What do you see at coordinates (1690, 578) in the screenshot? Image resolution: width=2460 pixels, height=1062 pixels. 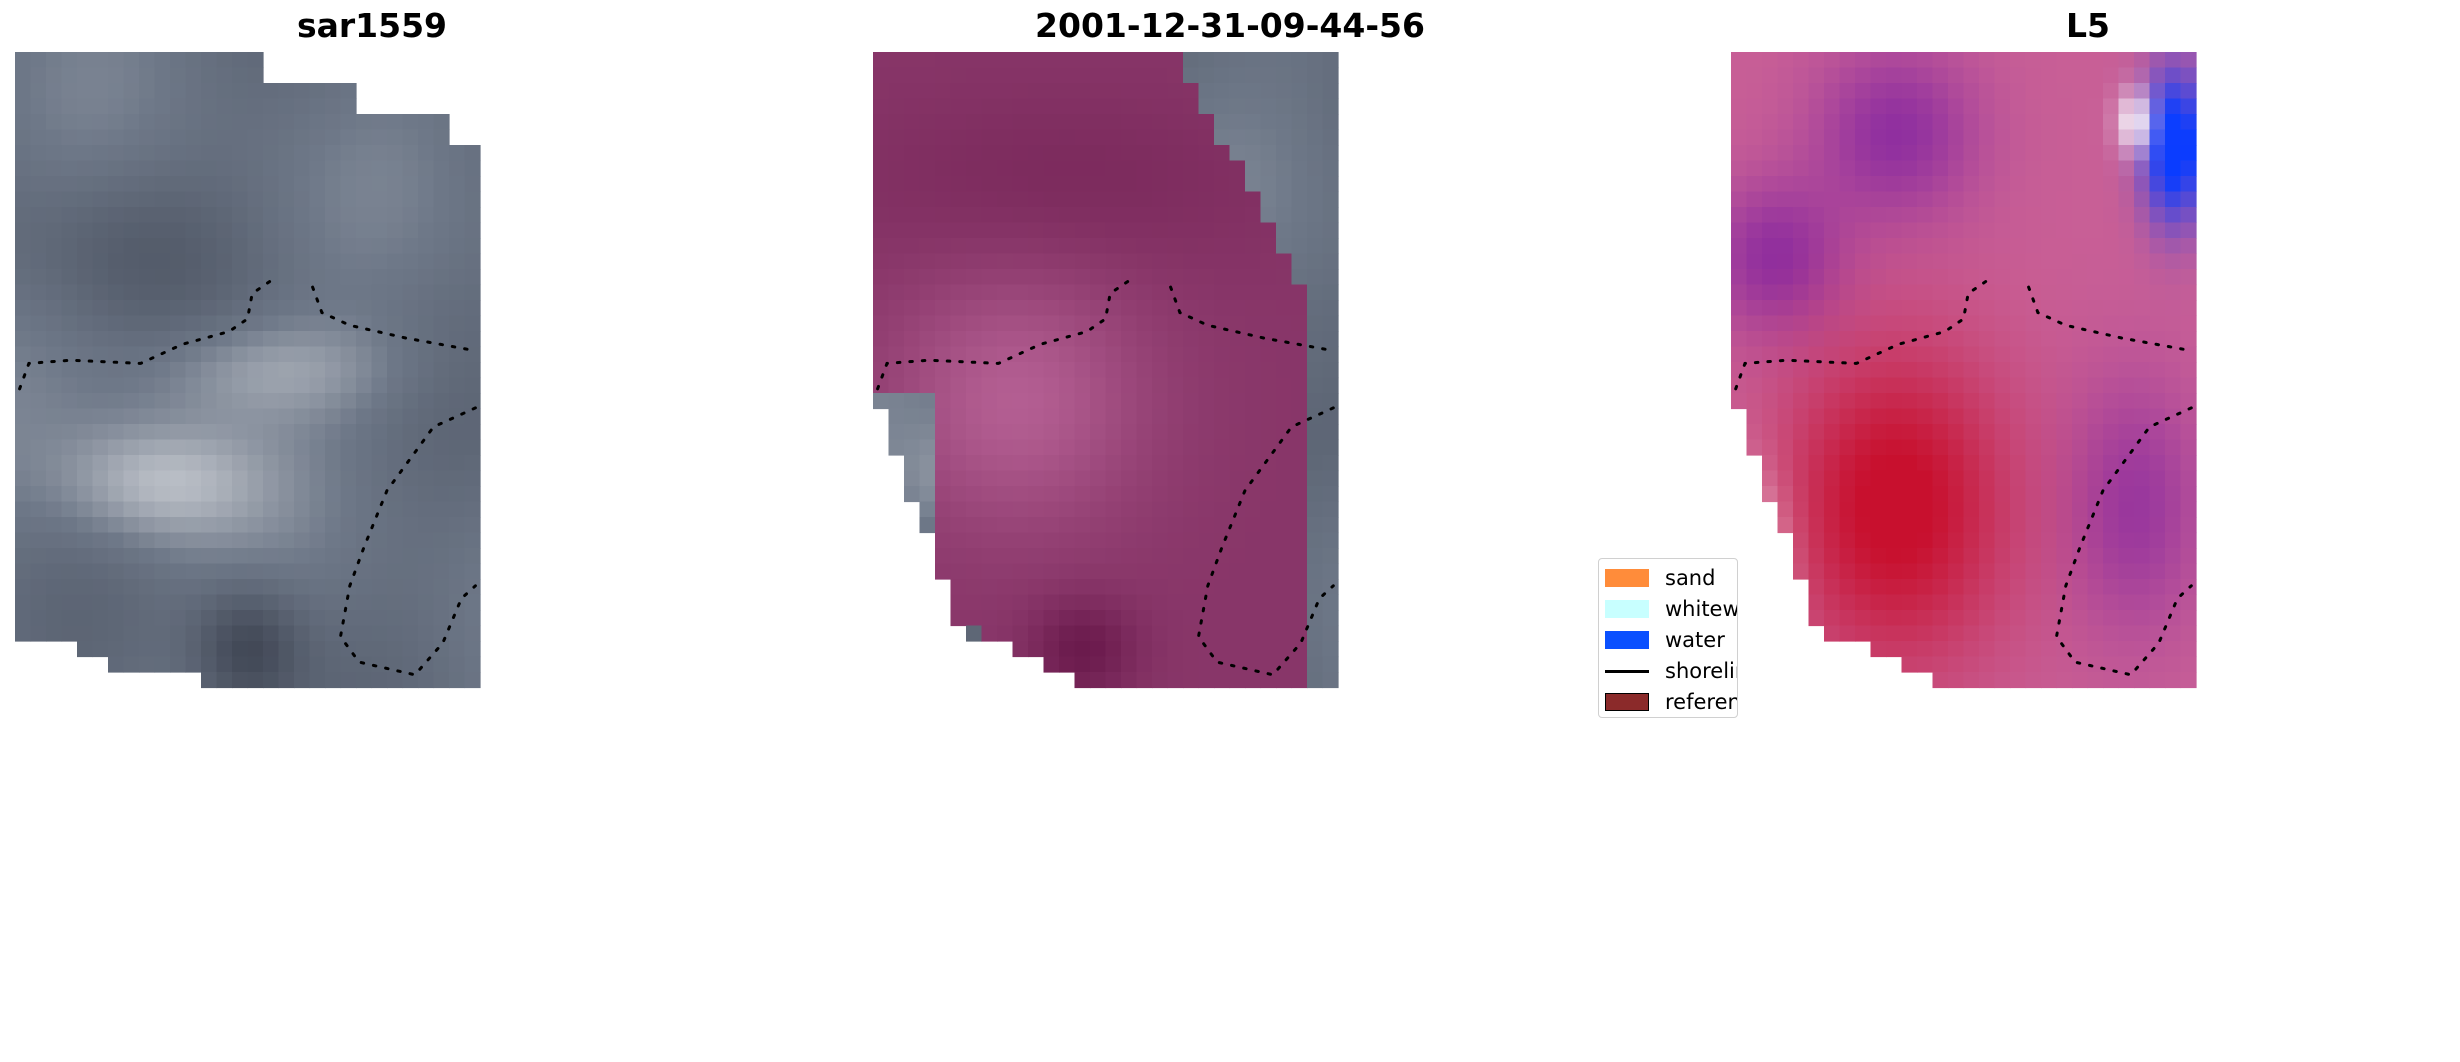 I see `legend-label-sand: sand` at bounding box center [1690, 578].